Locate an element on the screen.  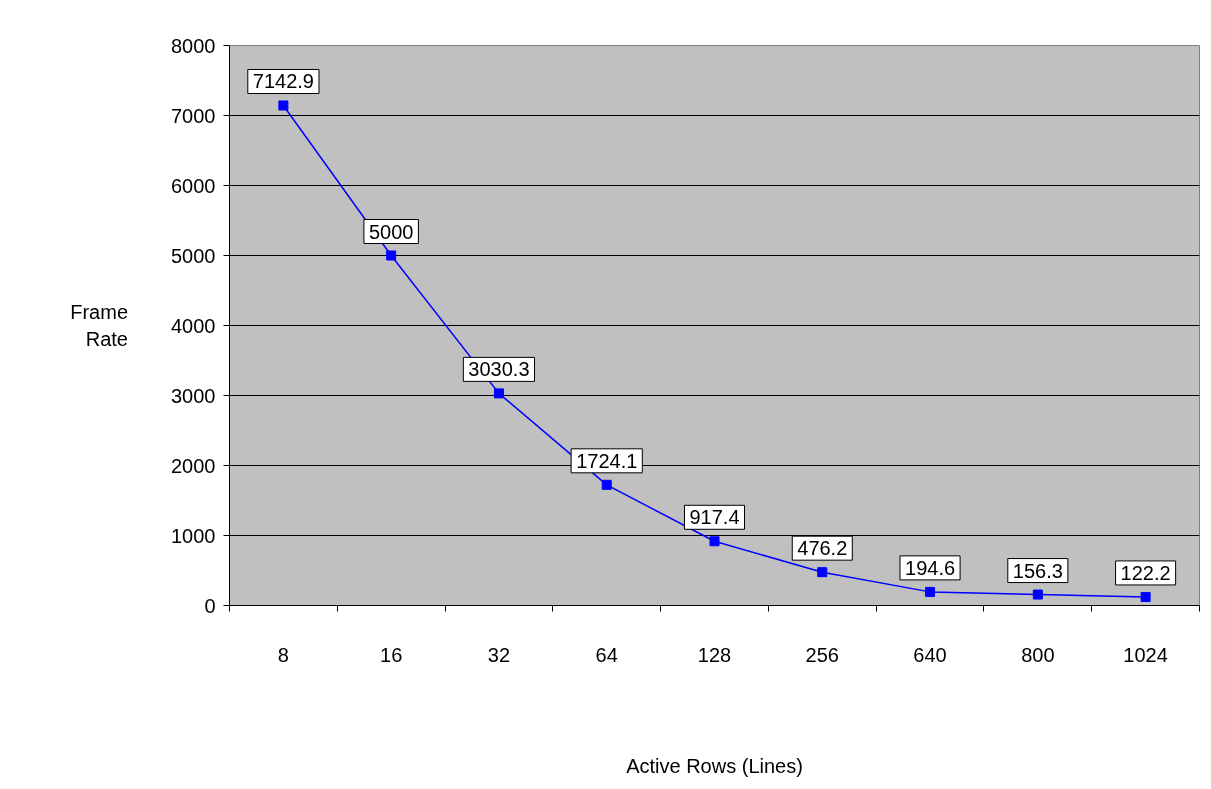
x-tick-label: 800 is located at coordinates (1038, 654).